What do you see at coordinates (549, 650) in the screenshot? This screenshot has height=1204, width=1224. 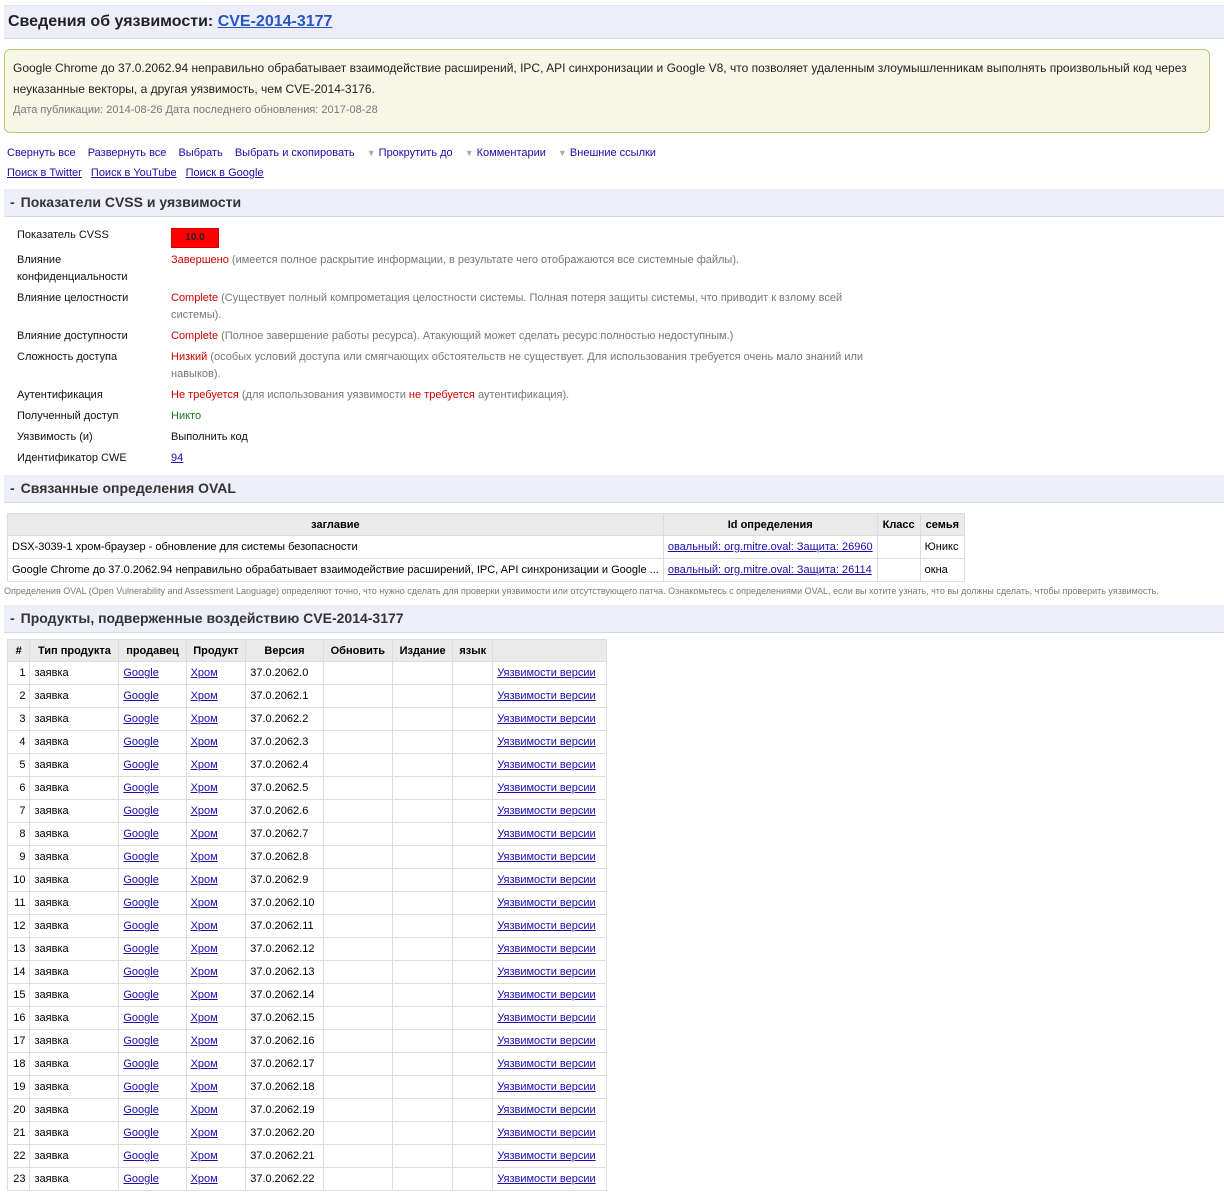 I see `column-header` at bounding box center [549, 650].